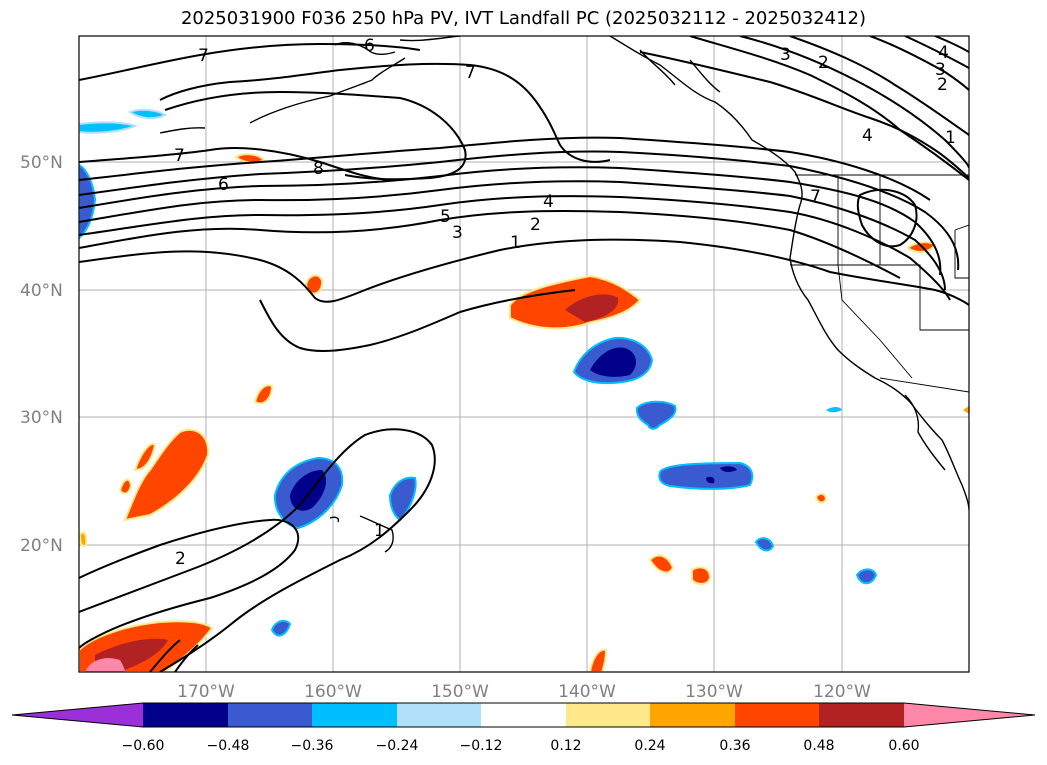  I want to click on lat-label-50n: 50°N, so click(41, 163).